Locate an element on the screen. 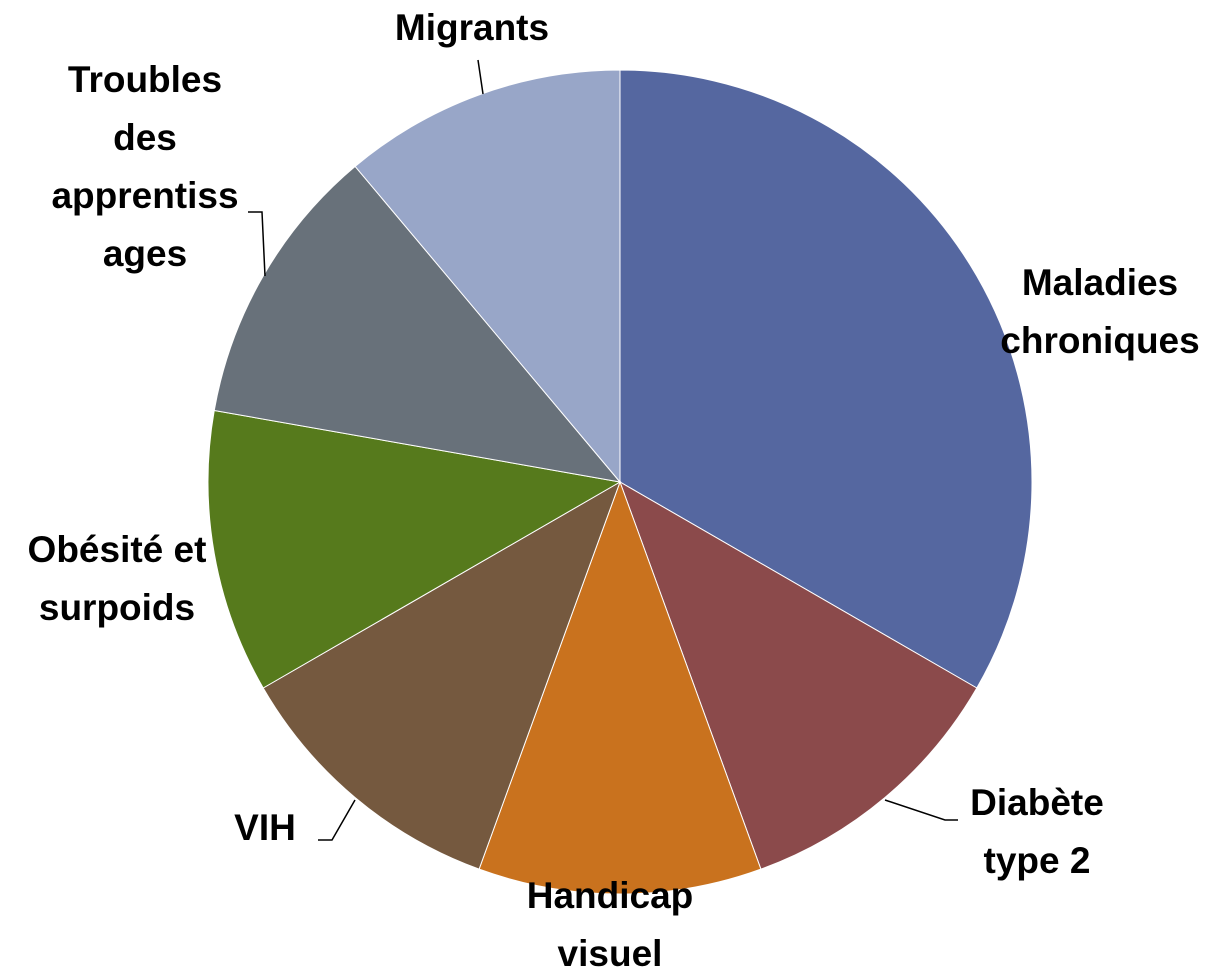 Image resolution: width=1230 pixels, height=973 pixels. slice-label: Maladies chroniques is located at coordinates (1099, 311).